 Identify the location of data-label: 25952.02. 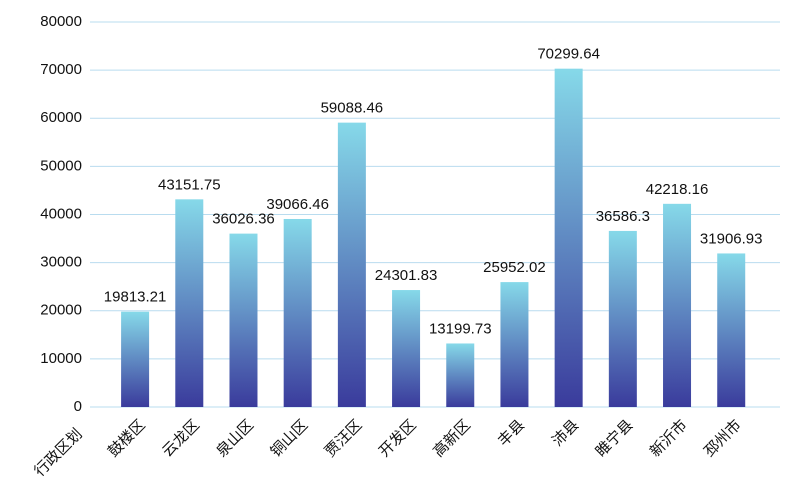
(514, 267).